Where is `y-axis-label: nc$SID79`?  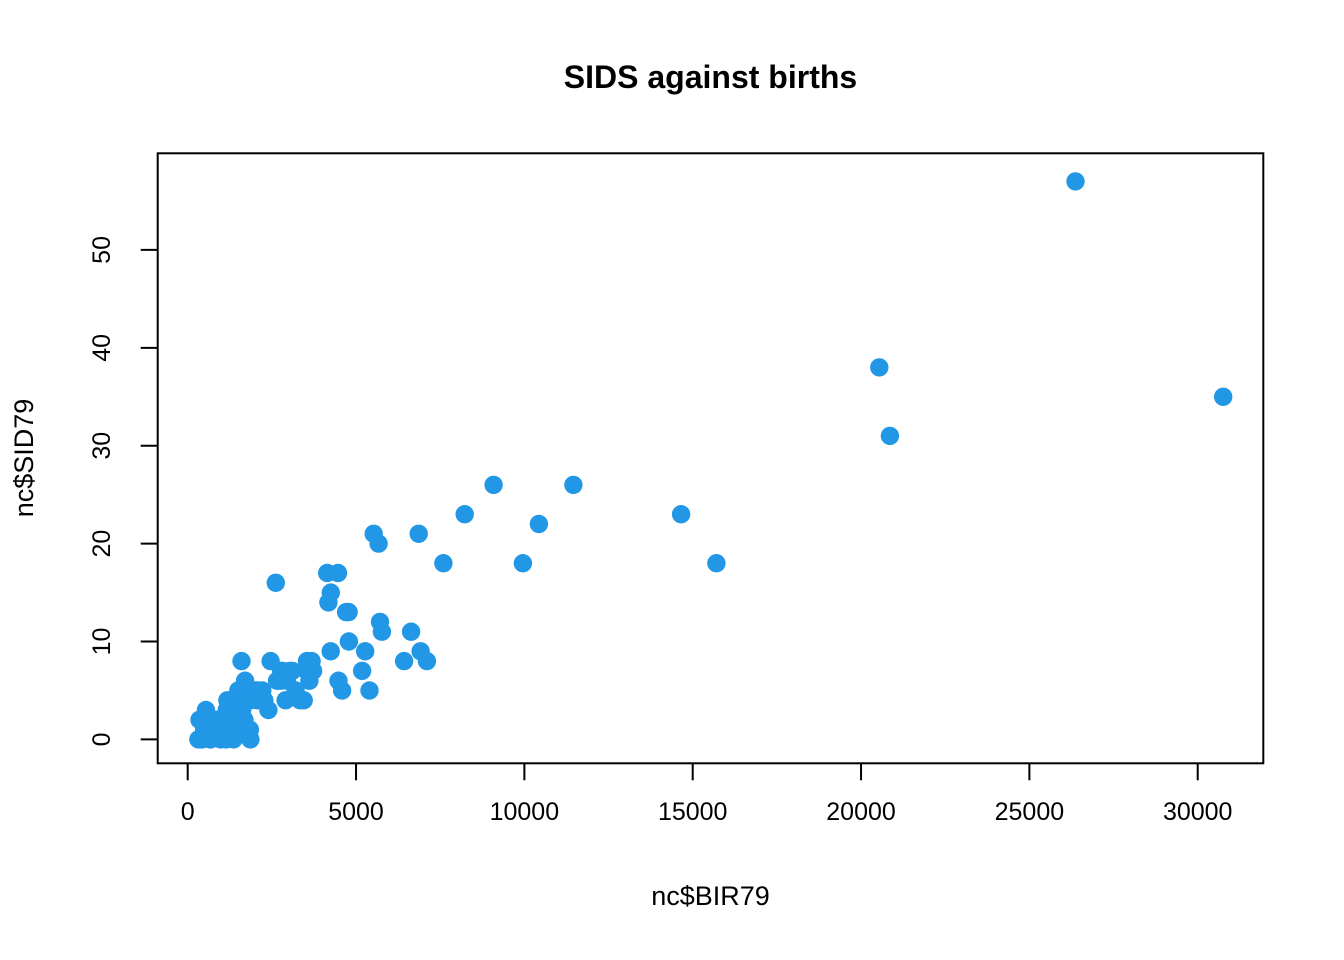
y-axis-label: nc$SID79 is located at coordinates (24, 458).